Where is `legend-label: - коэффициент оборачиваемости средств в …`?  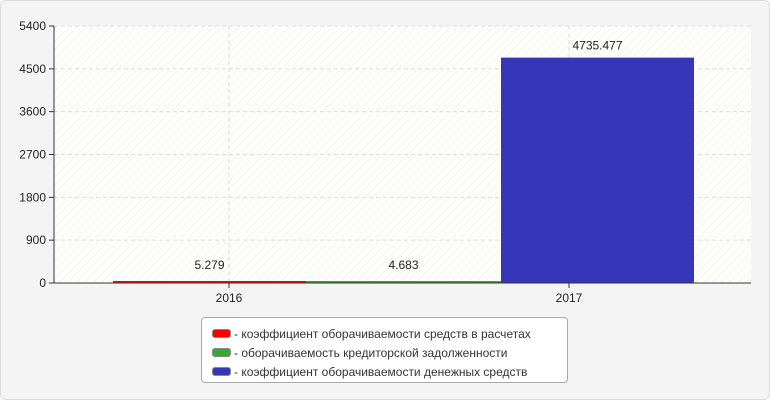 legend-label: - коэффициент оборачиваемости средств в … is located at coordinates (382, 333).